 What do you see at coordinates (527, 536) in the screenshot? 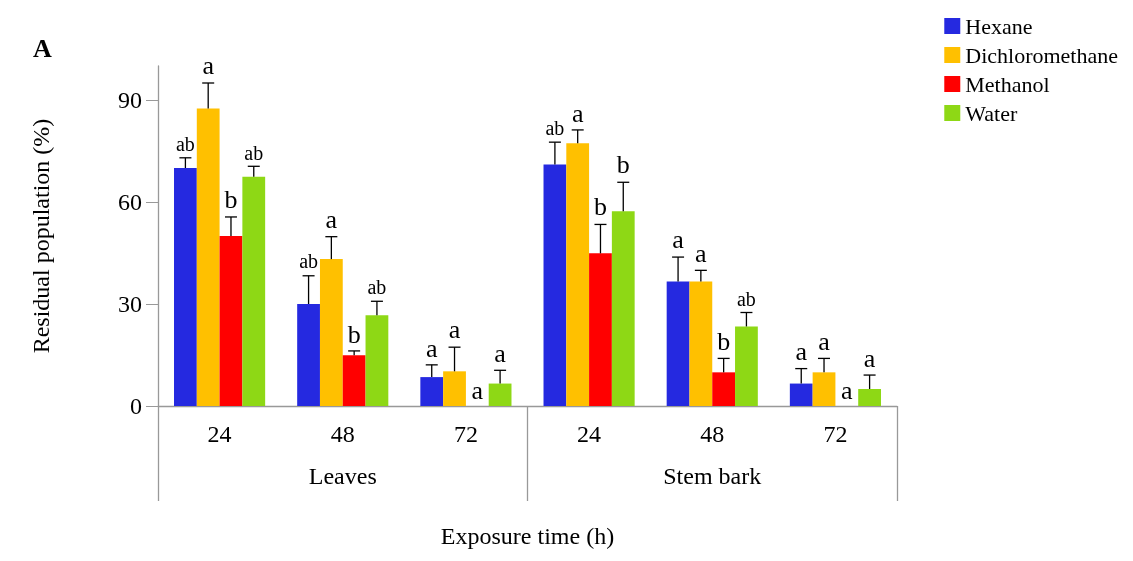
I see `x-axis-title: Exposure time (h)` at bounding box center [527, 536].